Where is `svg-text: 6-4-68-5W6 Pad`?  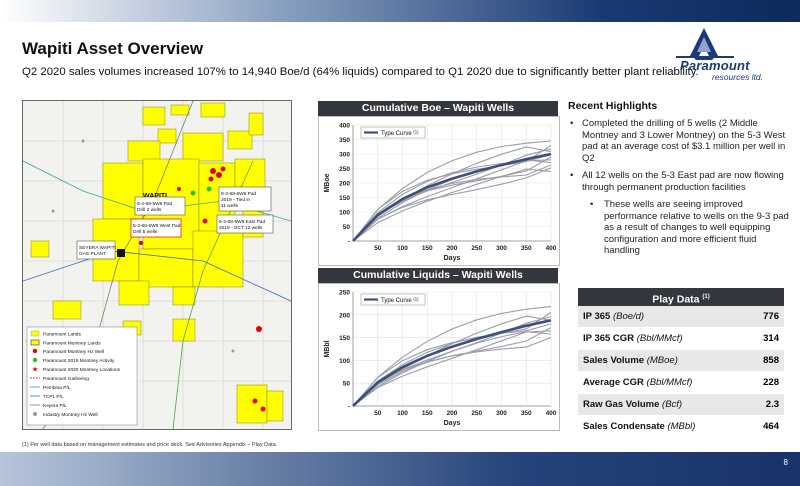 svg-text: 6-4-68-5W6 Pad is located at coordinates (155, 204).